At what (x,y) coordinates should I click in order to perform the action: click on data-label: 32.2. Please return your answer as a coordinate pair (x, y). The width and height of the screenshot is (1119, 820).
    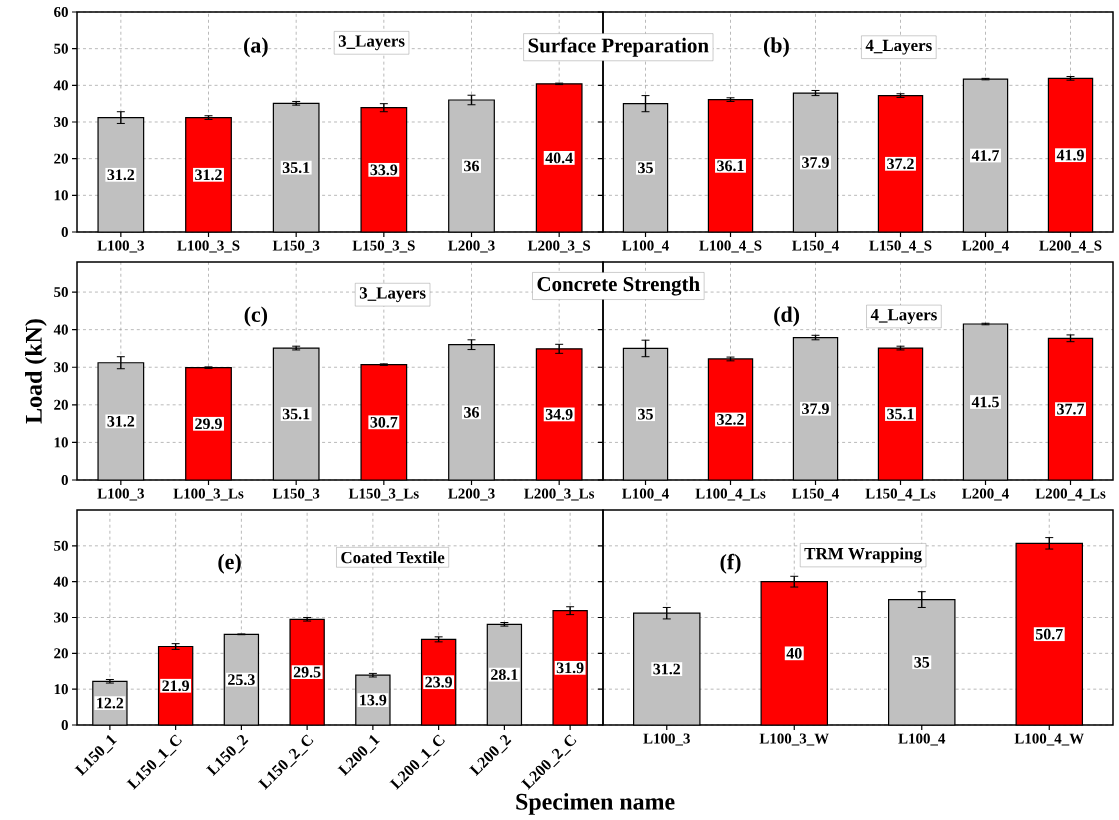
    Looking at the image, I should click on (730, 419).